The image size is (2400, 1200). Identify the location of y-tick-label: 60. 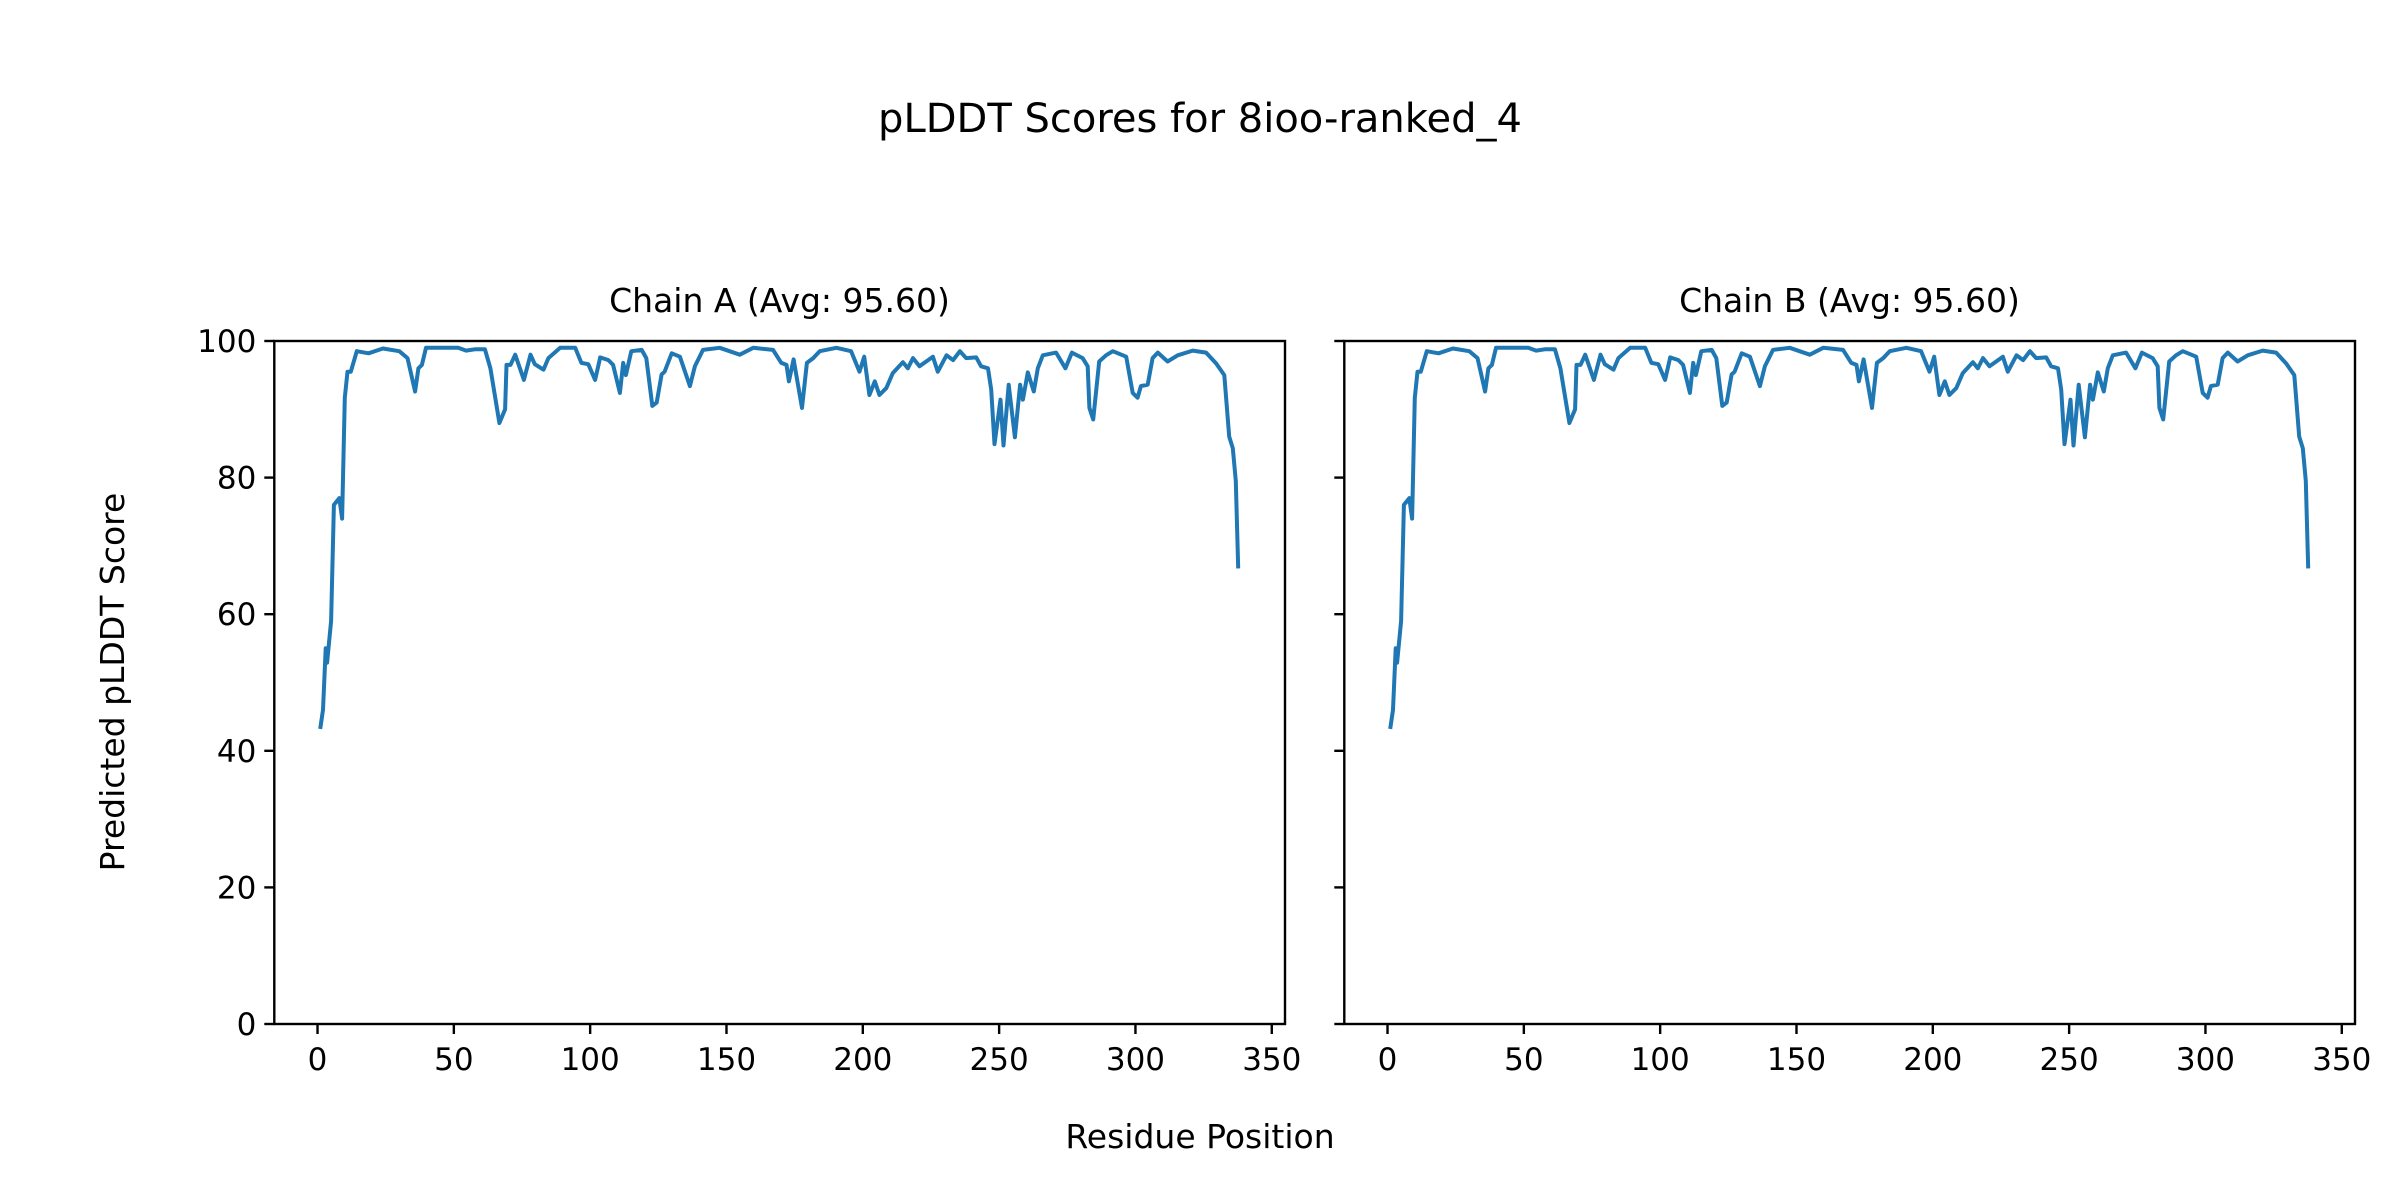
(236, 615).